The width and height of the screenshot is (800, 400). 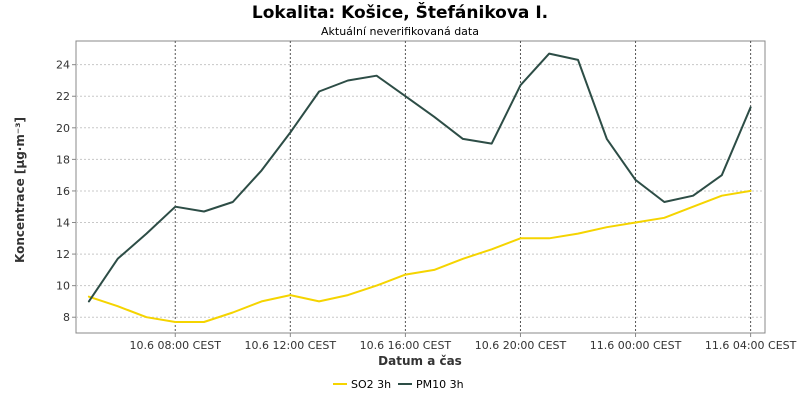 I want to click on y-axis-label: Koncentrace [µg·m⁻³], so click(x=20, y=190).